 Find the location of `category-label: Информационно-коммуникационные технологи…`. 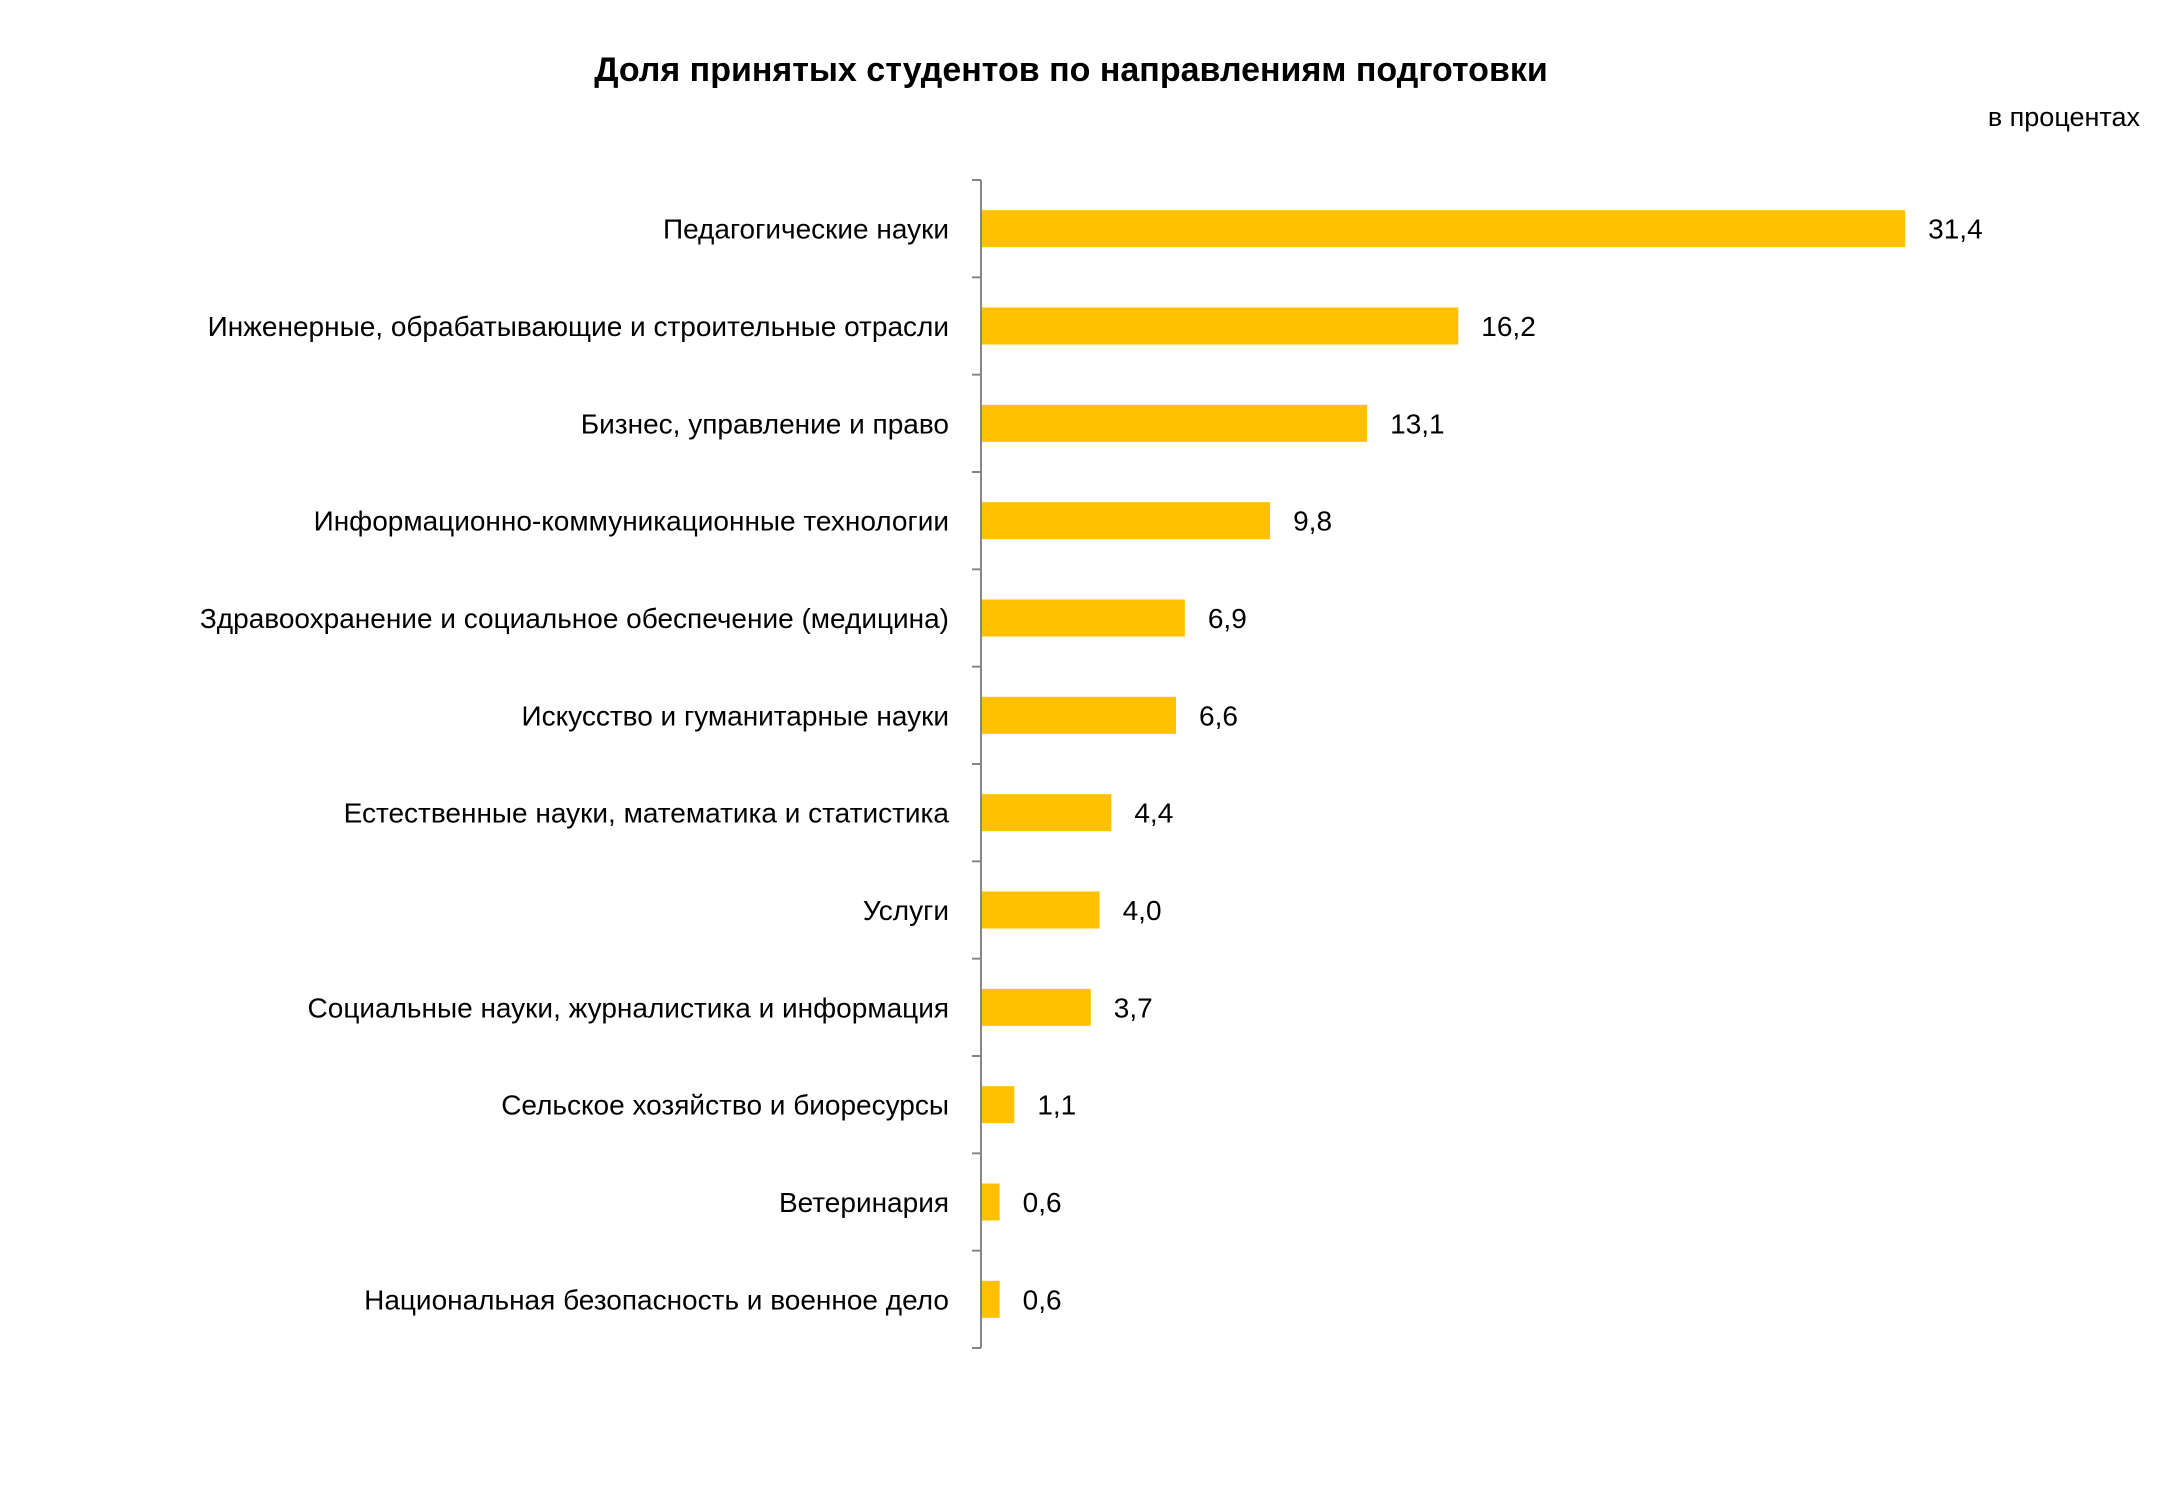

category-label: Информационно-коммуникационные технологи… is located at coordinates (631, 521).